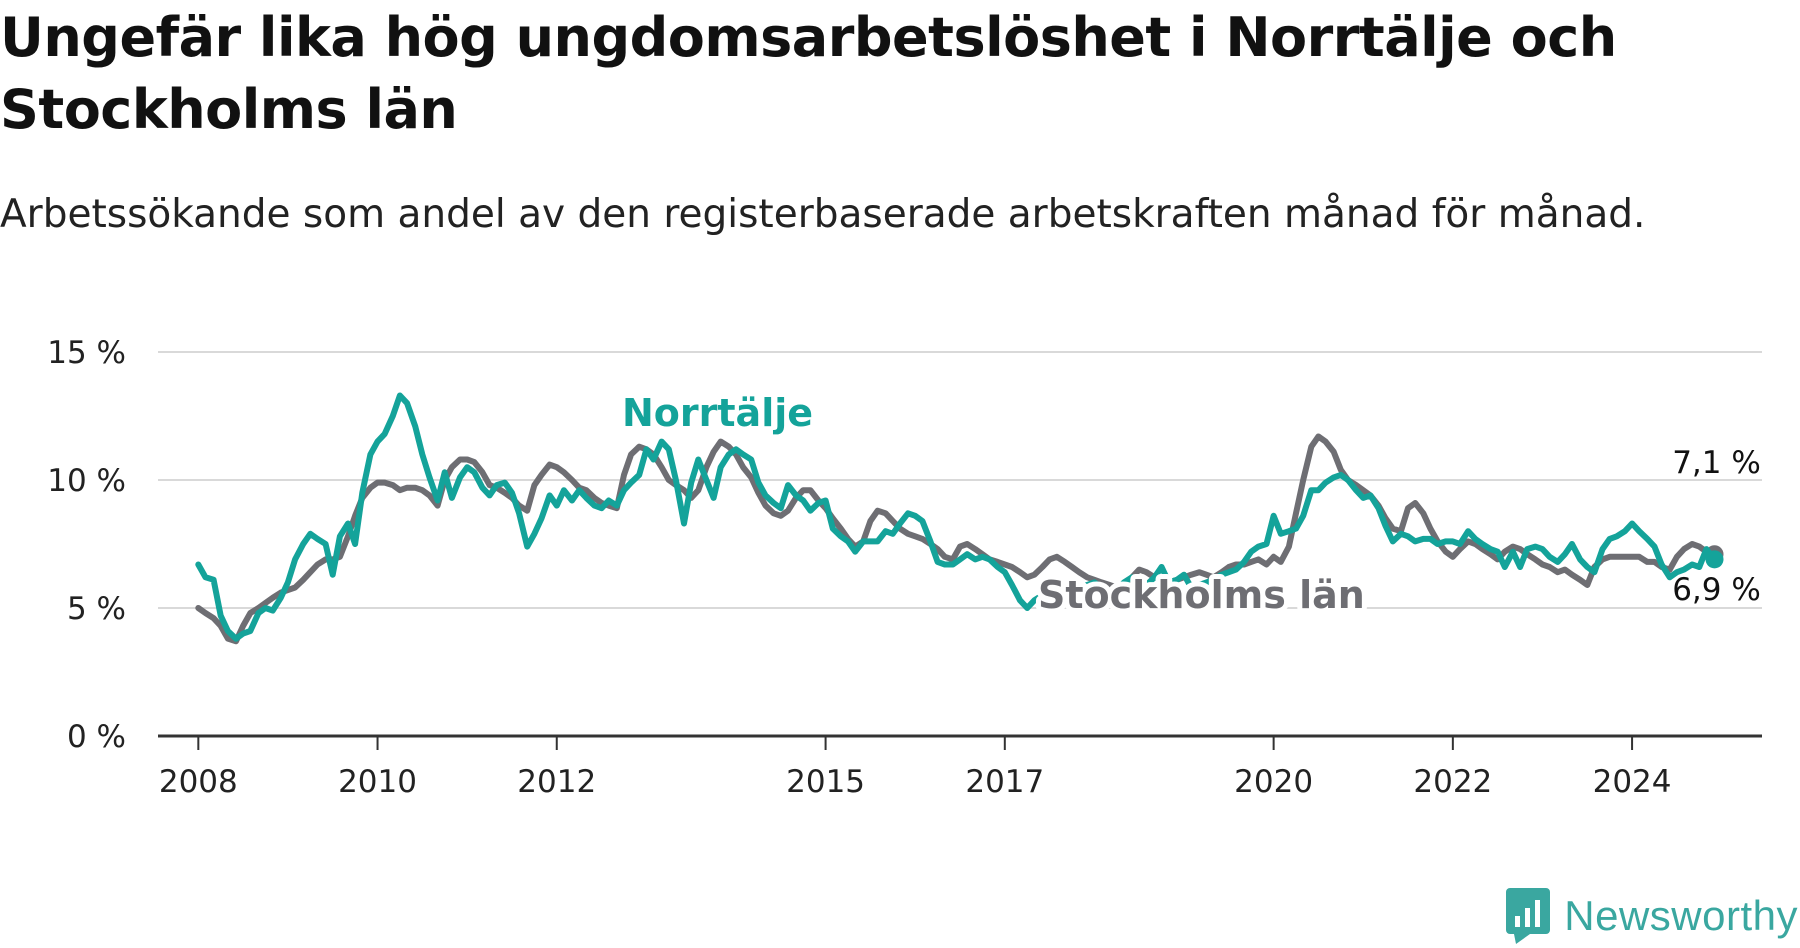  I want to click on series-label-stockholms-lan: Stockholms län, so click(1201, 595).